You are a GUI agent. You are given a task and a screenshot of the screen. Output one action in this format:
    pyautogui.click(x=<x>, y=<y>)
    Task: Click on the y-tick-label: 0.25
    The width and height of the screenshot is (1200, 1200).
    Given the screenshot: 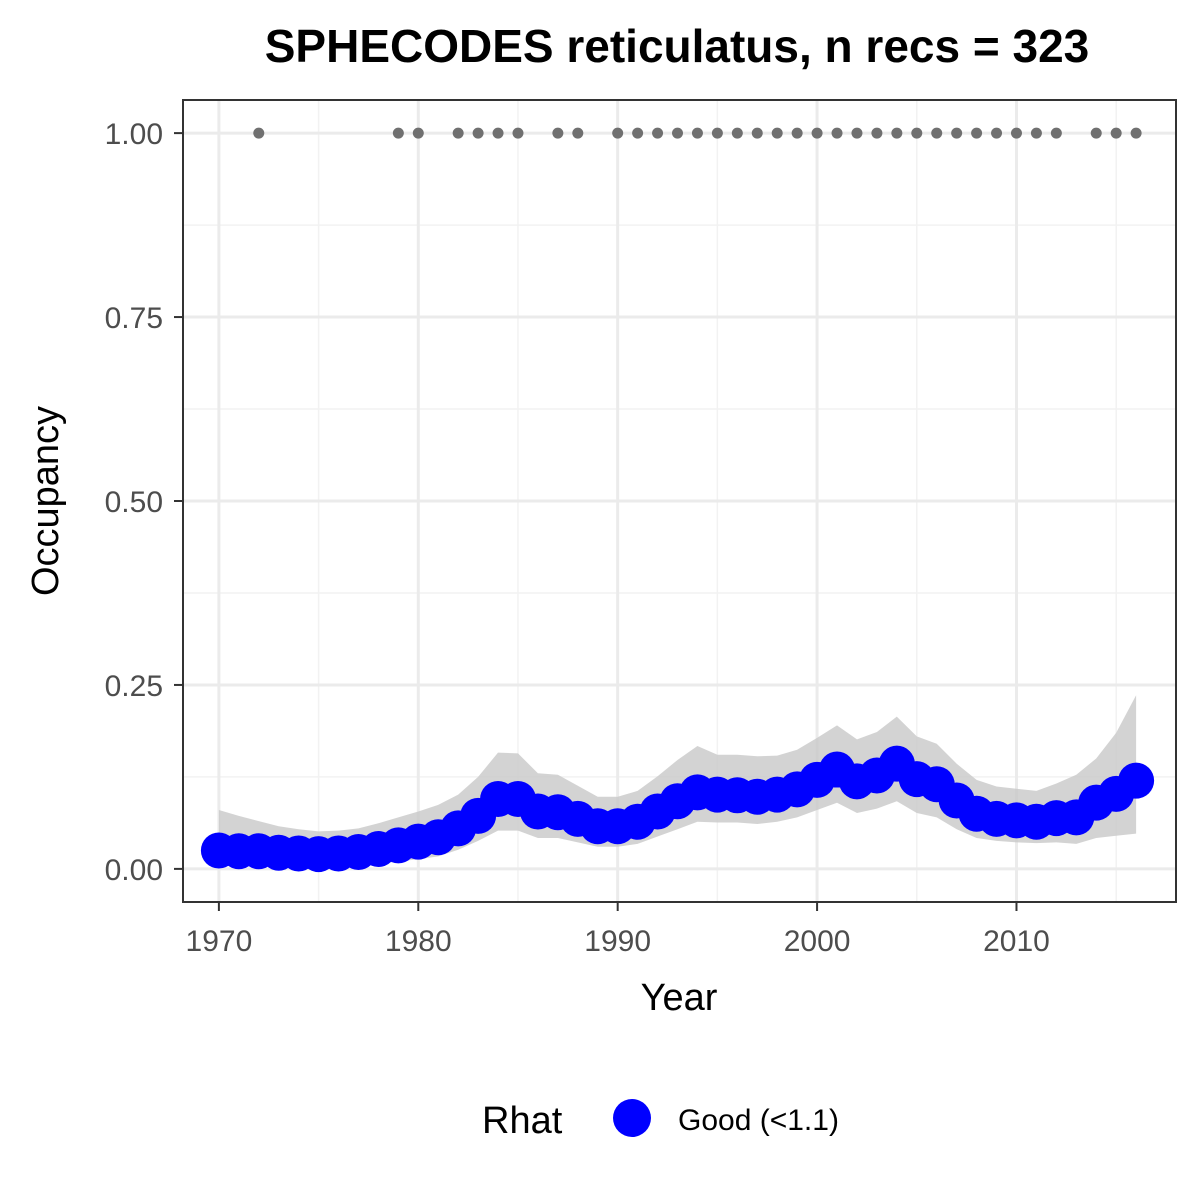 What is the action you would take?
    pyautogui.click(x=134, y=686)
    